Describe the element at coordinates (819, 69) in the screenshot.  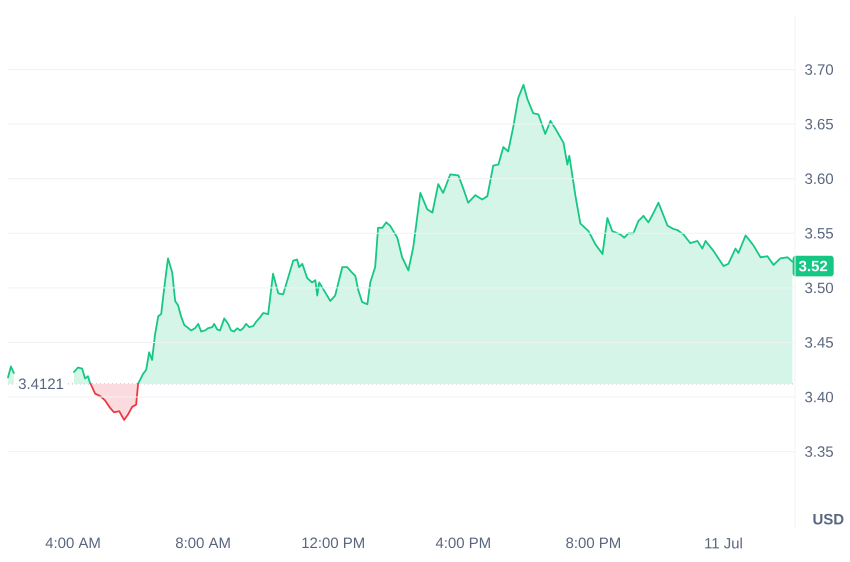
I see `y-tick-label: 3.70` at that location.